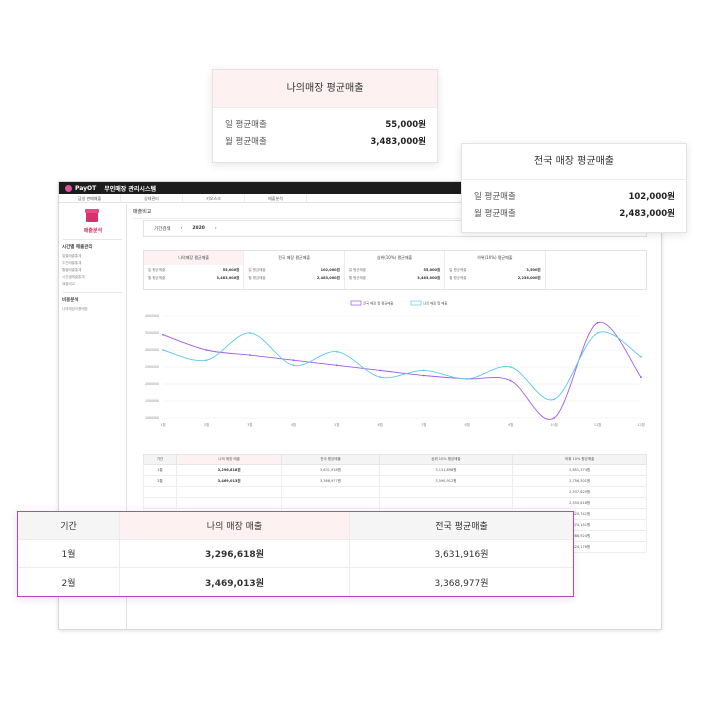  Describe the element at coordinates (330, 470) in the screenshot. I see `table-cell: 3,631,916원` at that location.